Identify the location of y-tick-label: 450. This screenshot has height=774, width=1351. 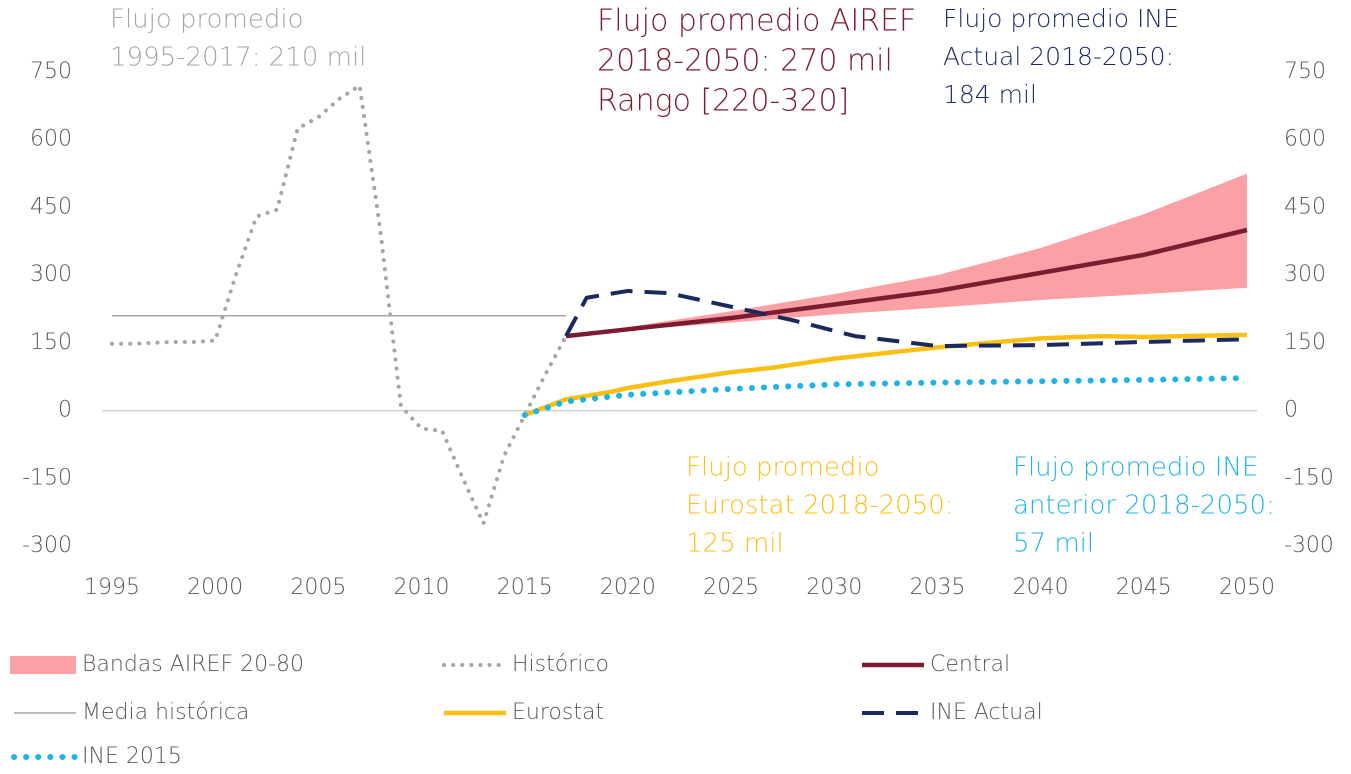
(51, 206).